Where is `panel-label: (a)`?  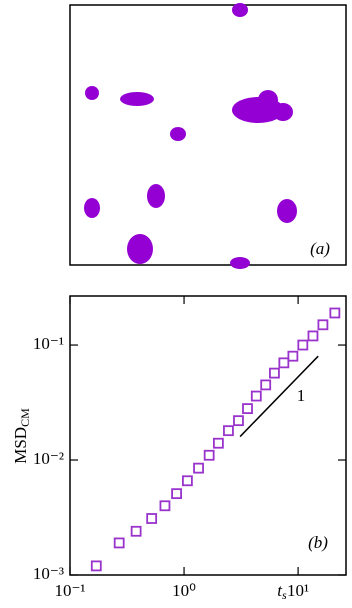 panel-label: (a) is located at coordinates (320, 248).